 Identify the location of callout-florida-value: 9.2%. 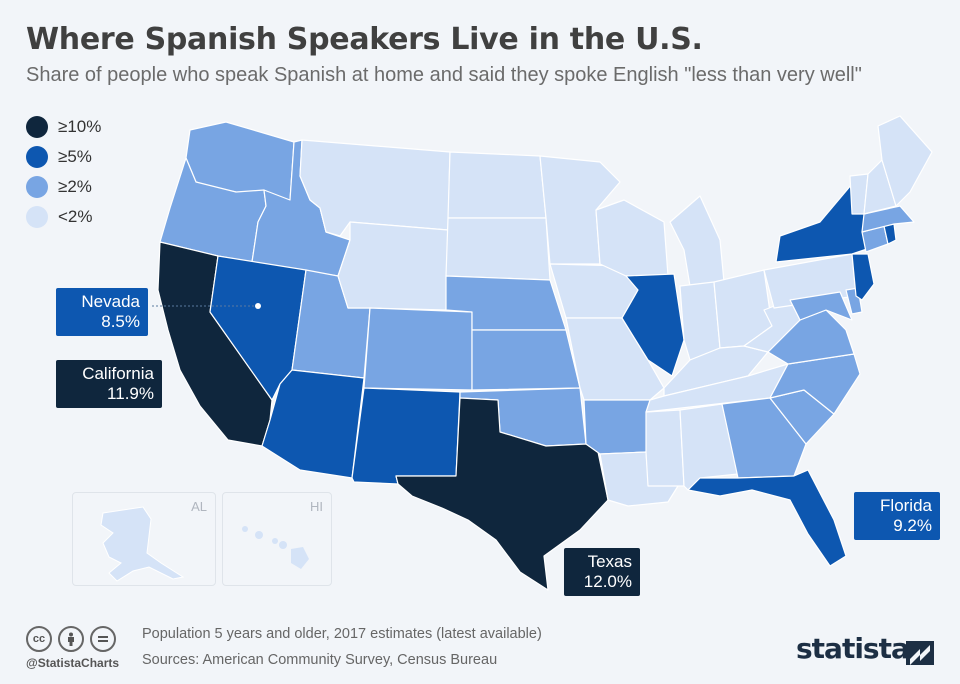
(912, 525).